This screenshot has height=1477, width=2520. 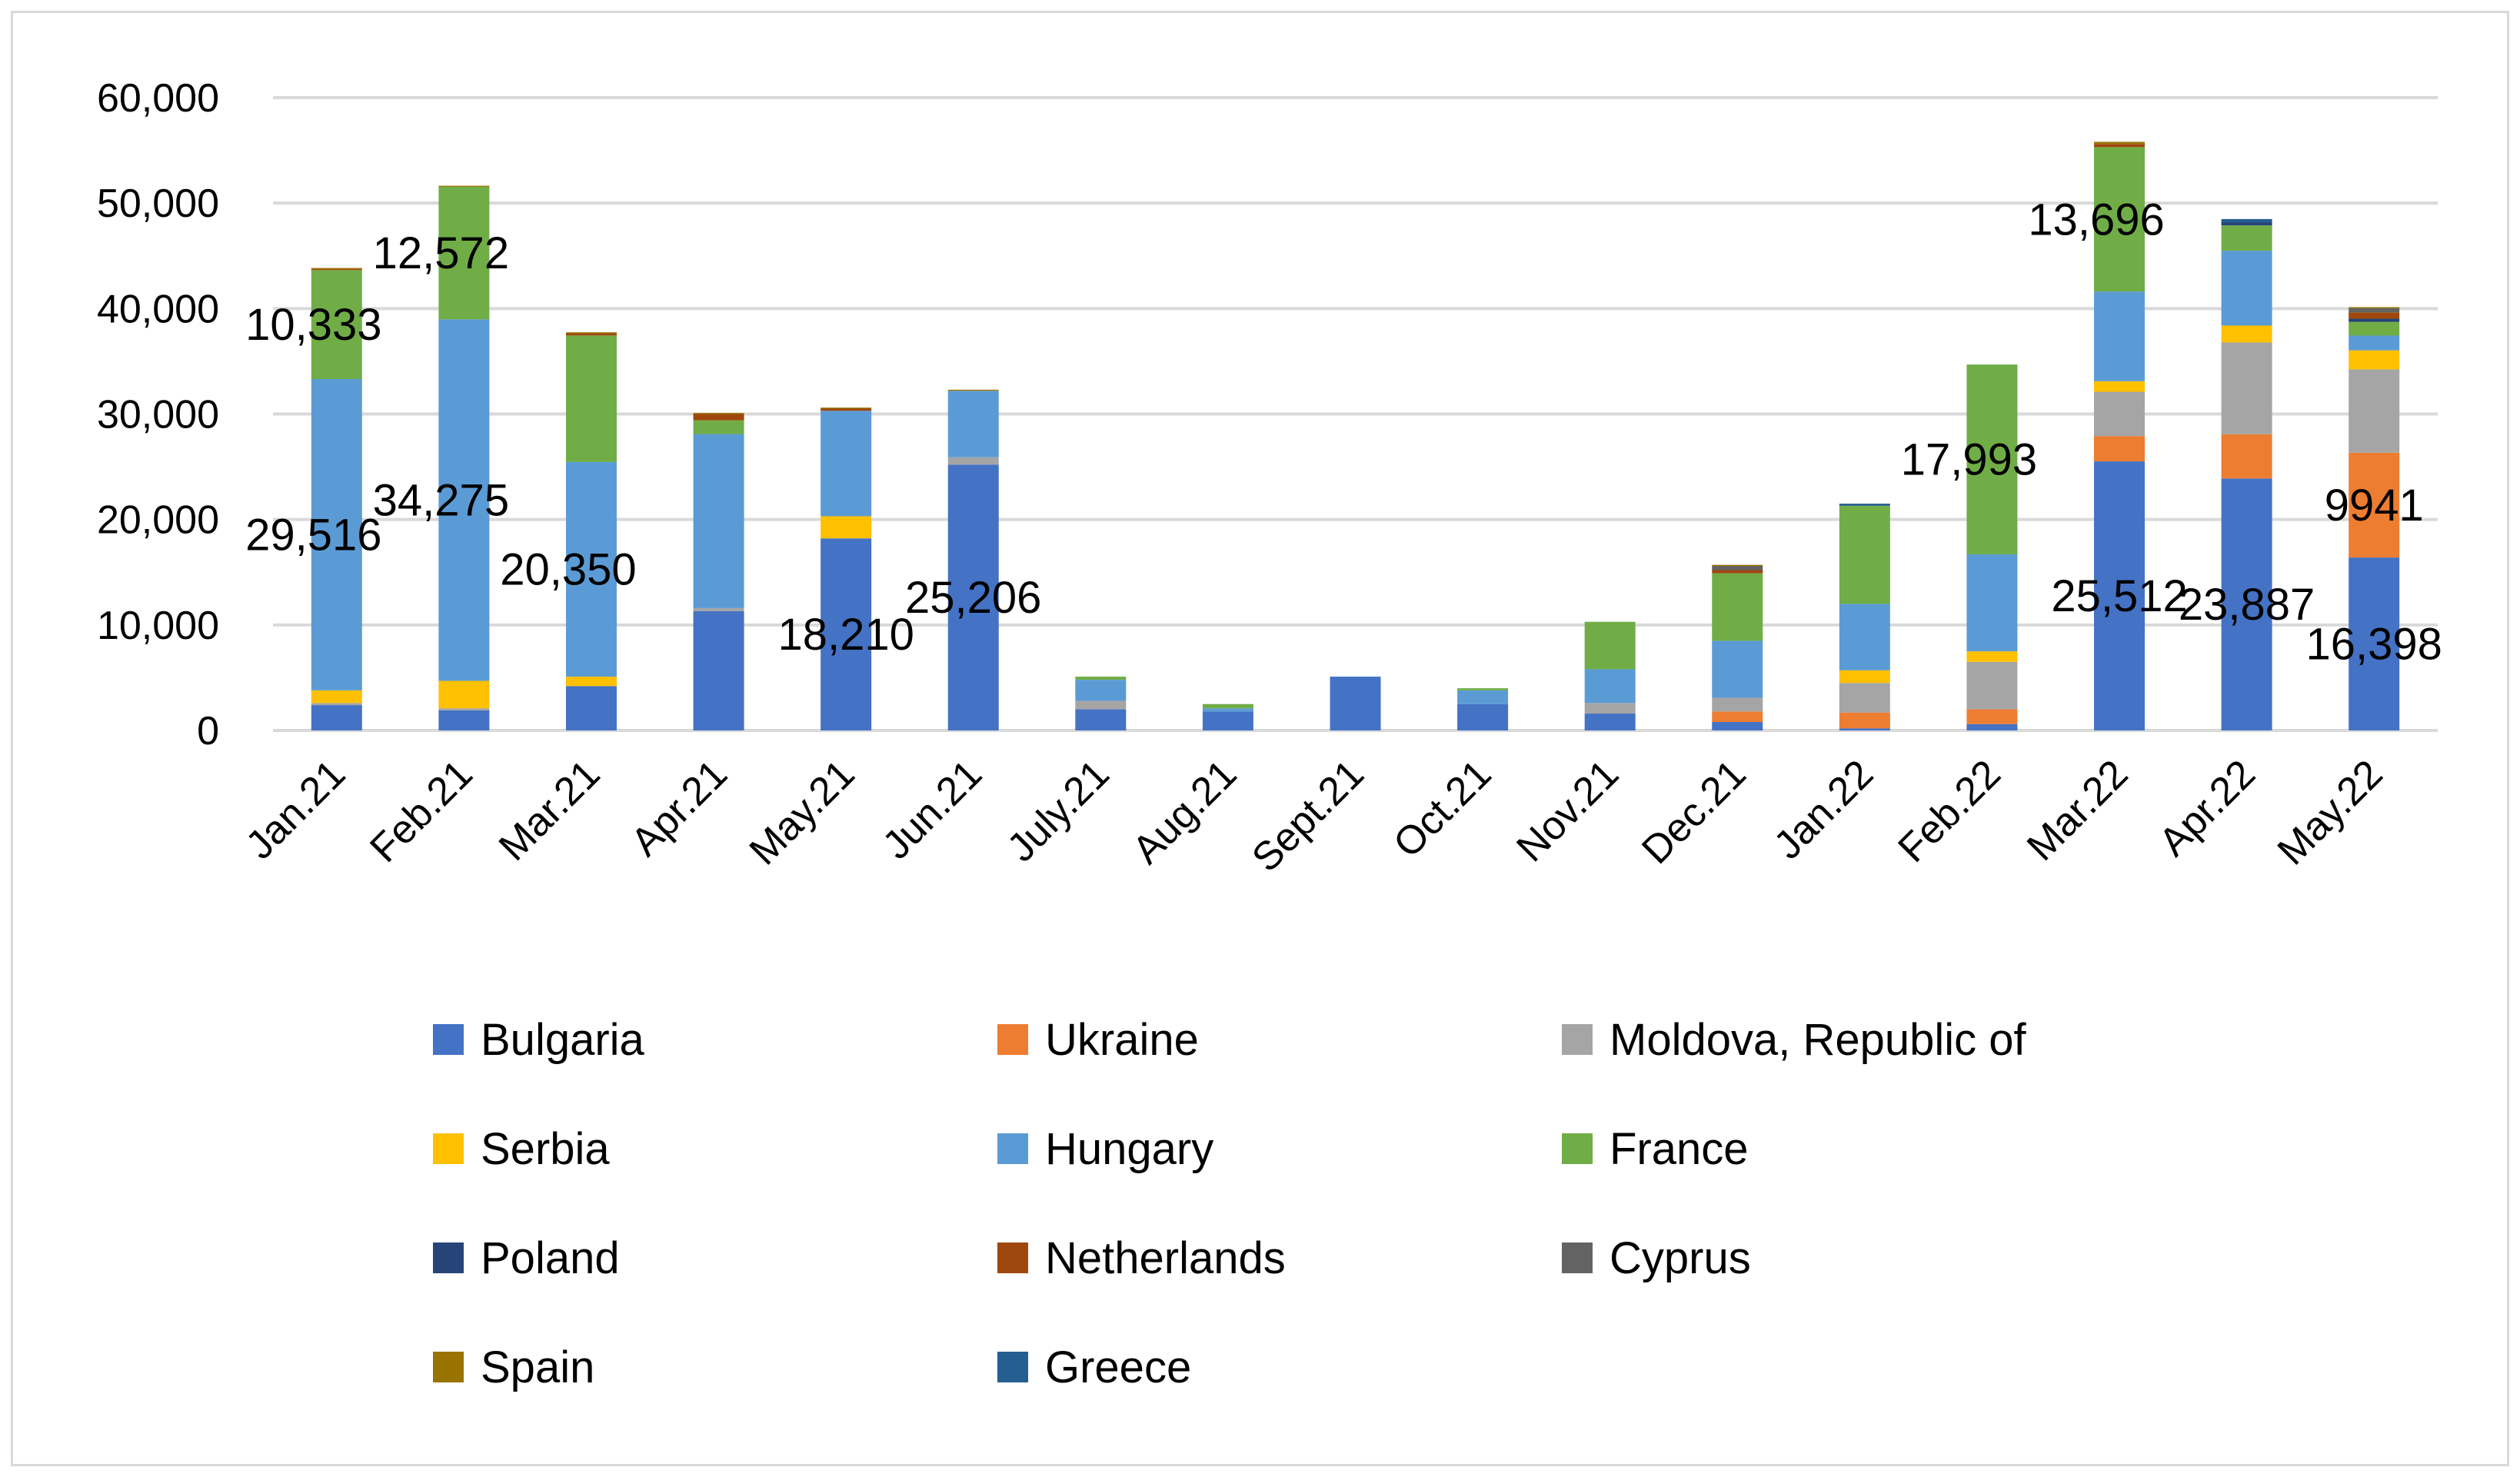 What do you see at coordinates (1129, 1149) in the screenshot?
I see `legend-label: Hungary` at bounding box center [1129, 1149].